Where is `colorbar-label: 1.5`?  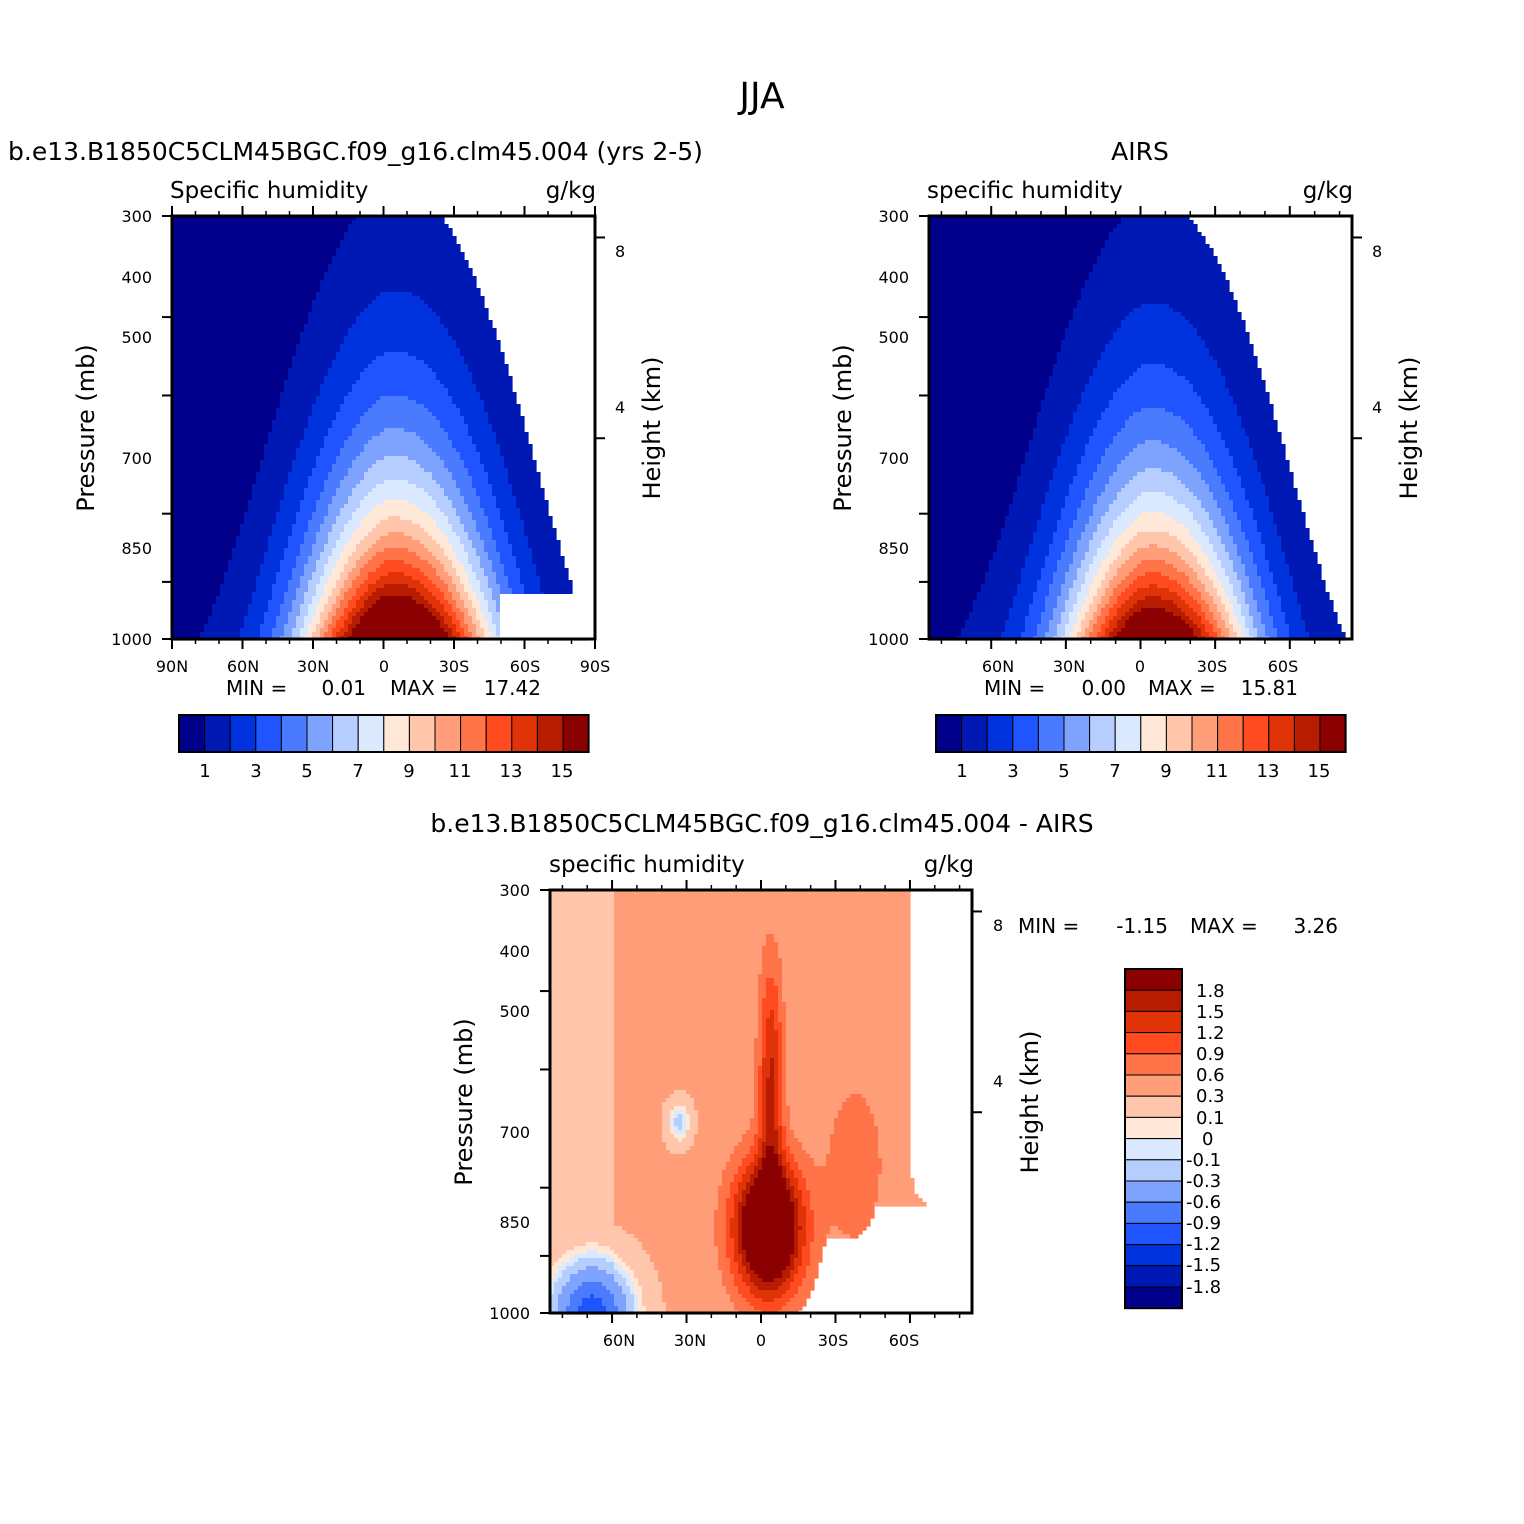 colorbar-label: 1.5 is located at coordinates (1210, 1012).